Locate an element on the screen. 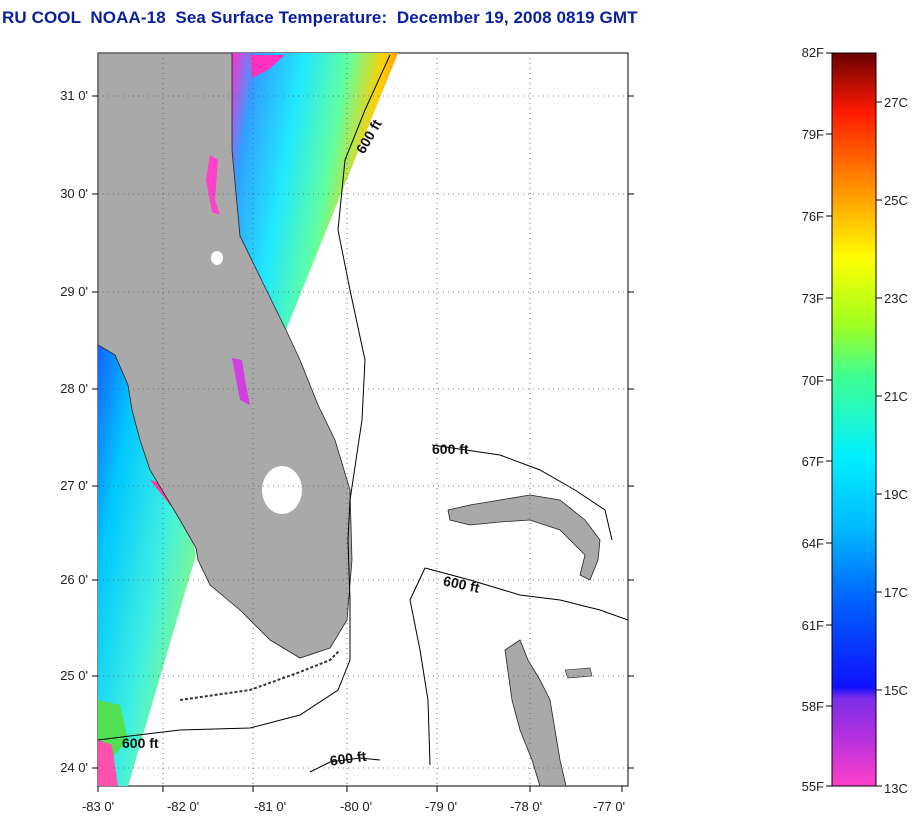 The width and height of the screenshot is (913, 817). lake-okeechobee is located at coordinates (282, 490).